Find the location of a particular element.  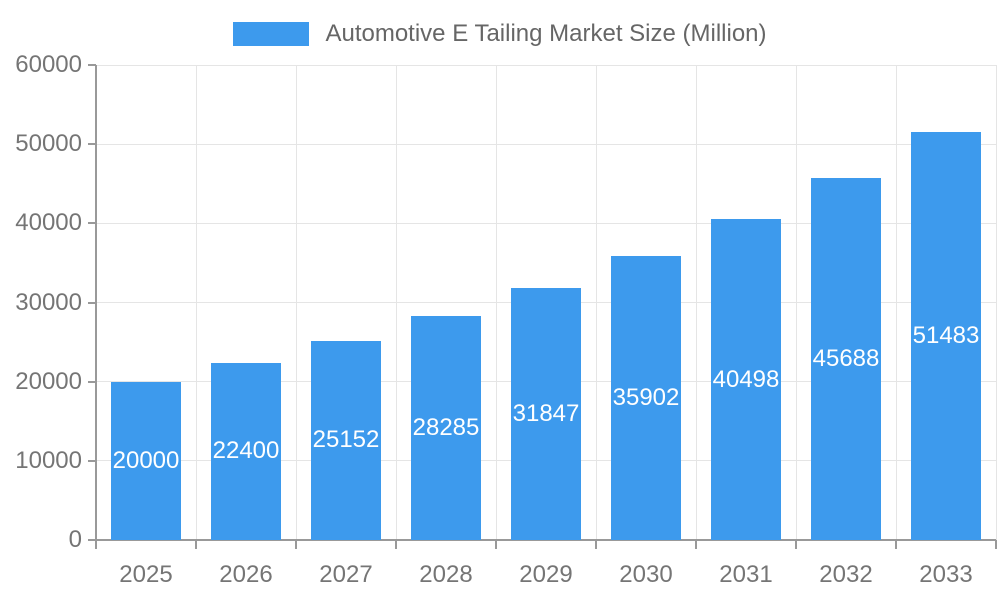

y-axis-label: 0 is located at coordinates (75, 539).